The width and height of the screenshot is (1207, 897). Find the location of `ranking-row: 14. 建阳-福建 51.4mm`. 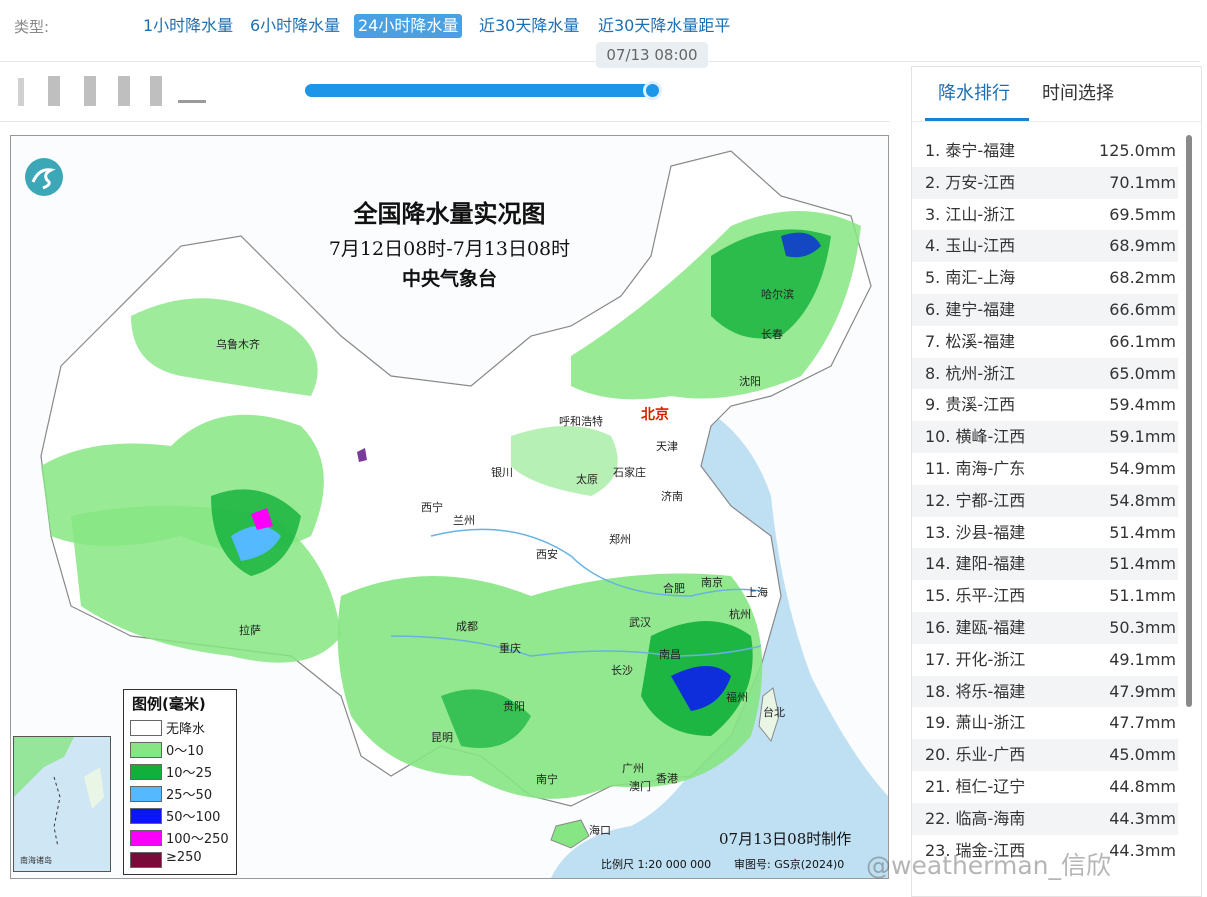

ranking-row: 14. 建阳-福建 51.4mm is located at coordinates (1045, 564).